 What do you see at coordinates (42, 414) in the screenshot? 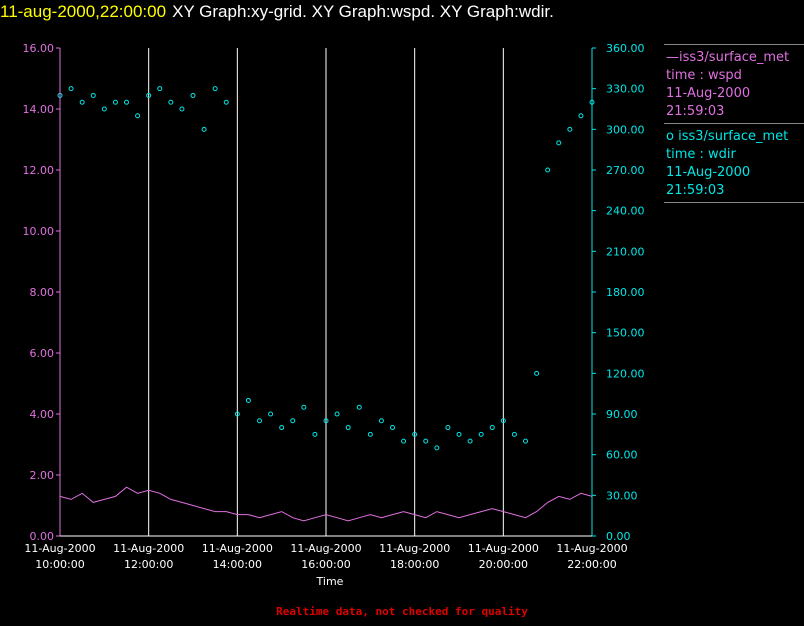
I see `y-left-tick-label: 4.00` at bounding box center [42, 414].